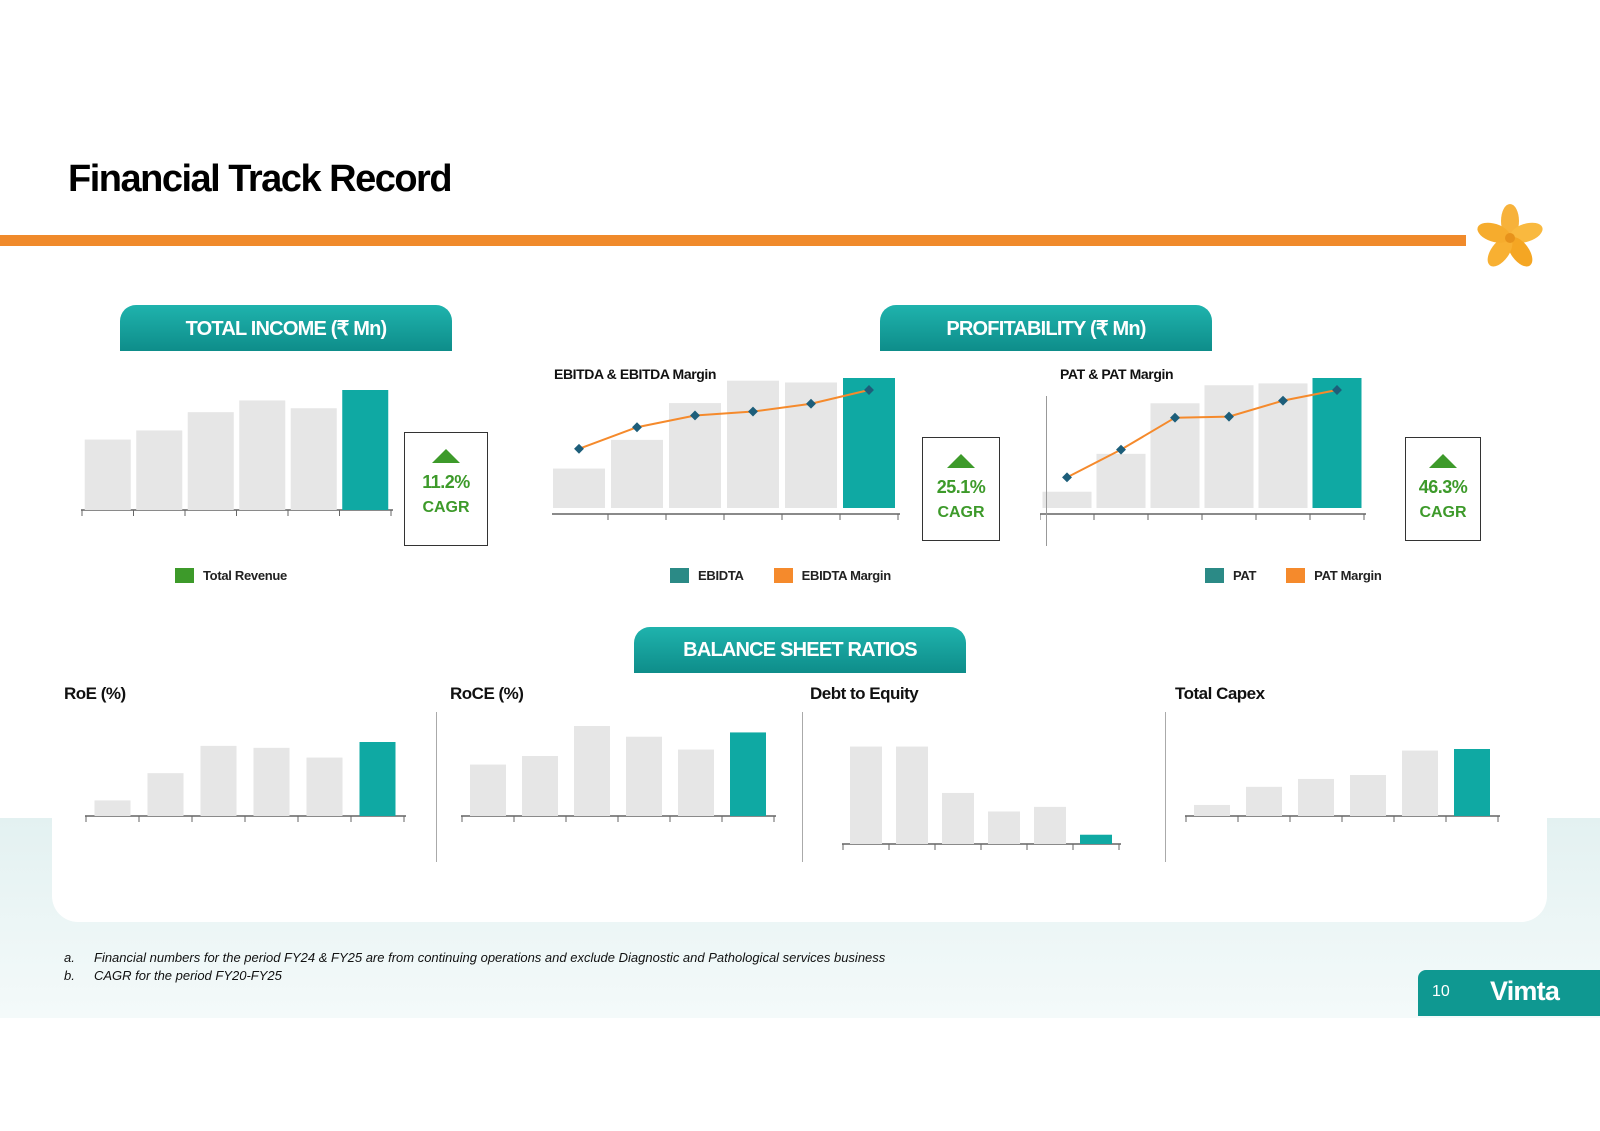 This screenshot has width=1600, height=1131. I want to click on roce-chart-title: RoCE (%), so click(487, 693).